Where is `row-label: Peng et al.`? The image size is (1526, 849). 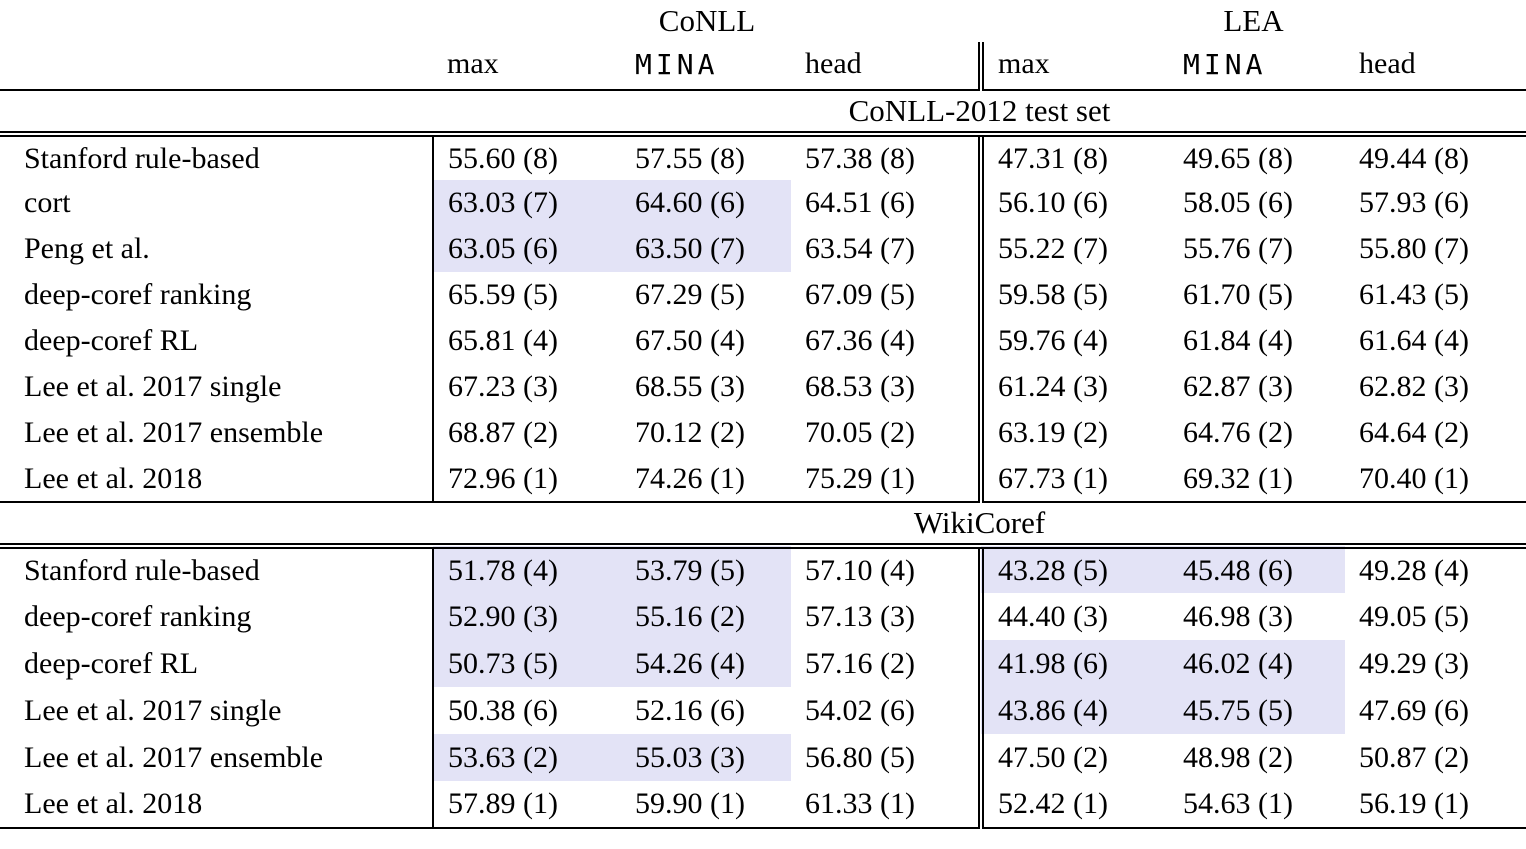 row-label: Peng et al. is located at coordinates (87, 248).